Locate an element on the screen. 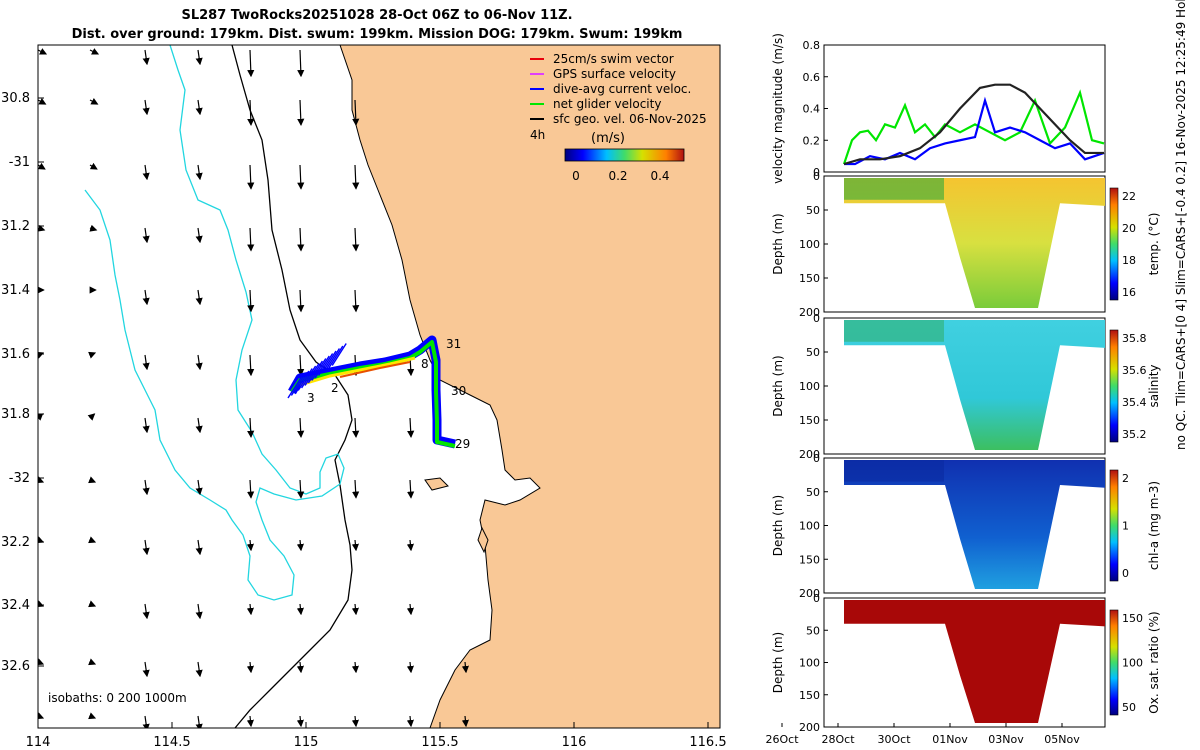  time-tick-label: 05Nov is located at coordinates (1062, 739).